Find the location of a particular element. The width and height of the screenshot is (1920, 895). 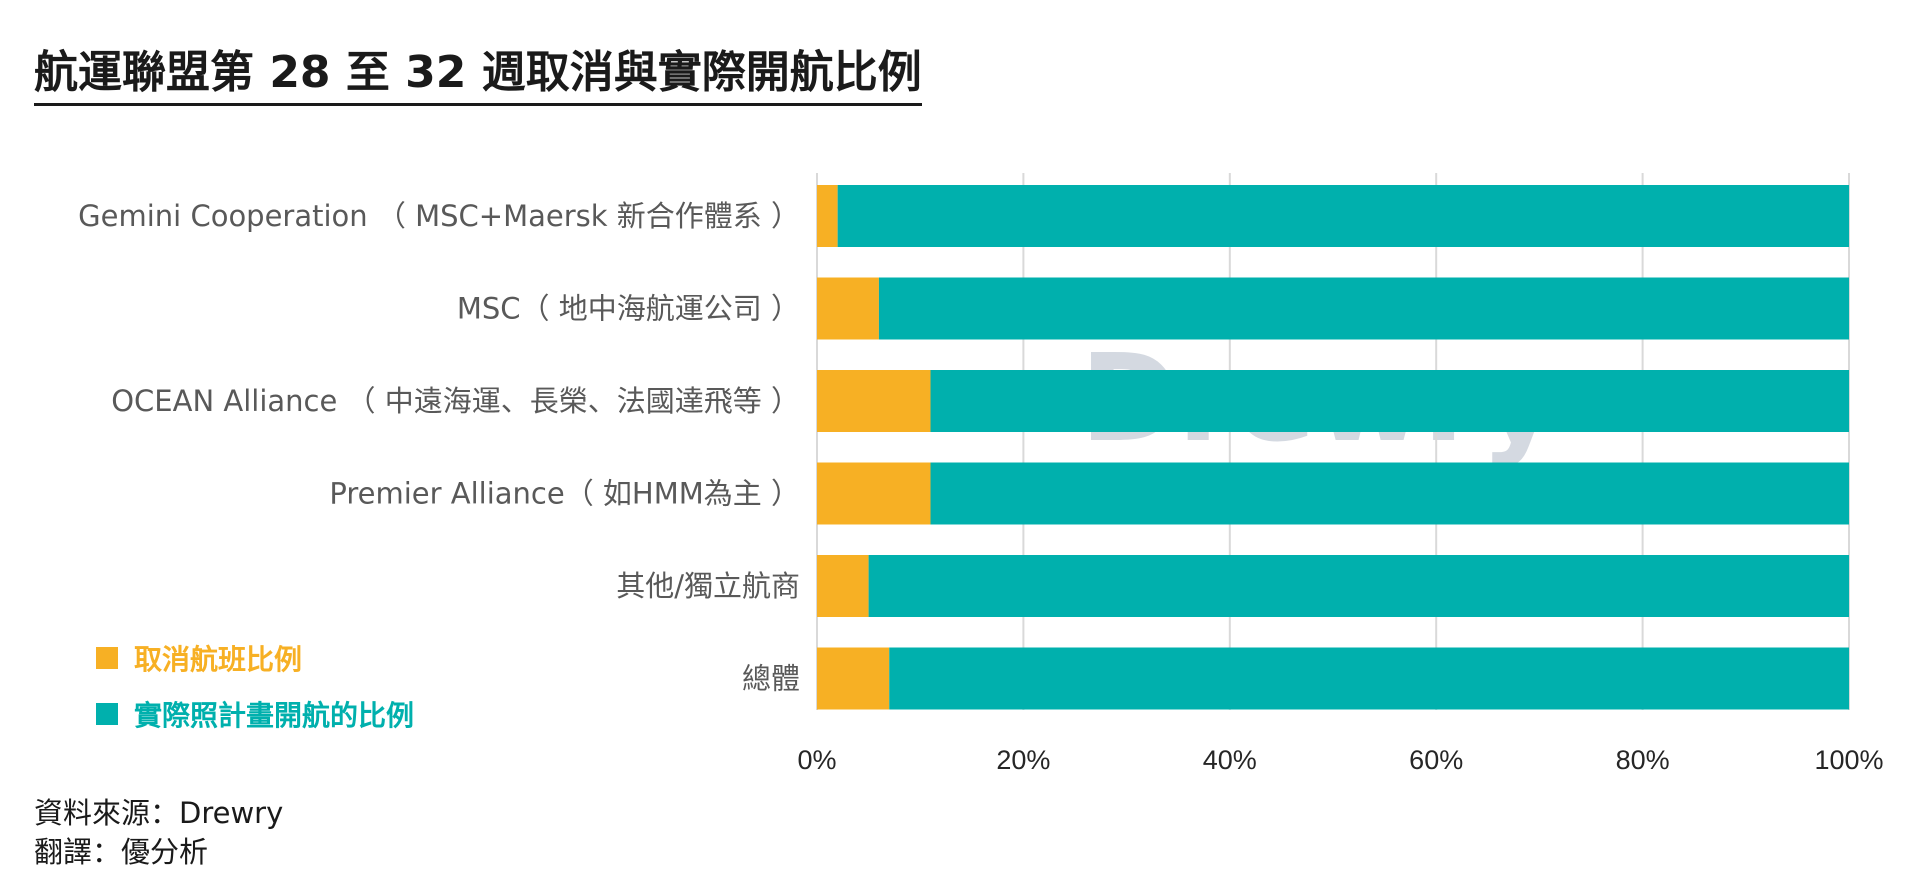

x-tick-label: 20% is located at coordinates (1023, 760).